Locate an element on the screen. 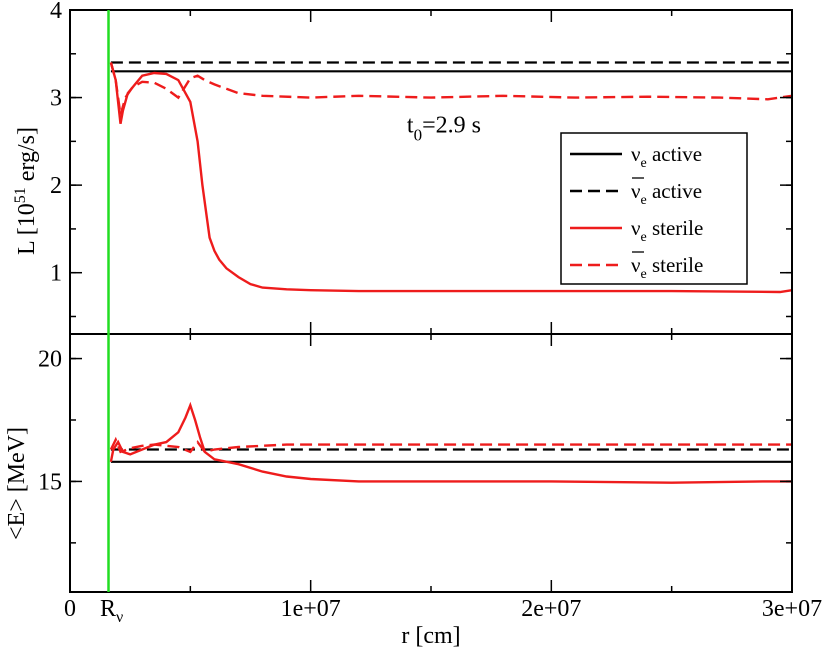  y-tick-label: 20 is located at coordinates (50, 360).